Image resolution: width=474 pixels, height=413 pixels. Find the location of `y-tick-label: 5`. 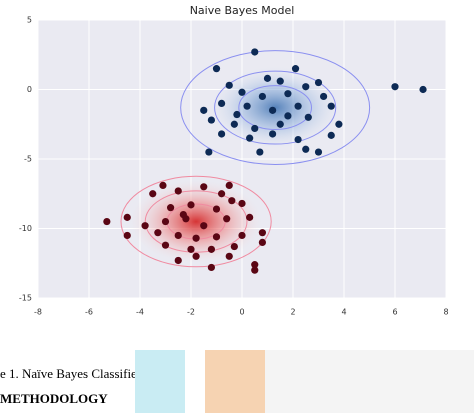

y-tick-label: 5 is located at coordinates (29, 20).